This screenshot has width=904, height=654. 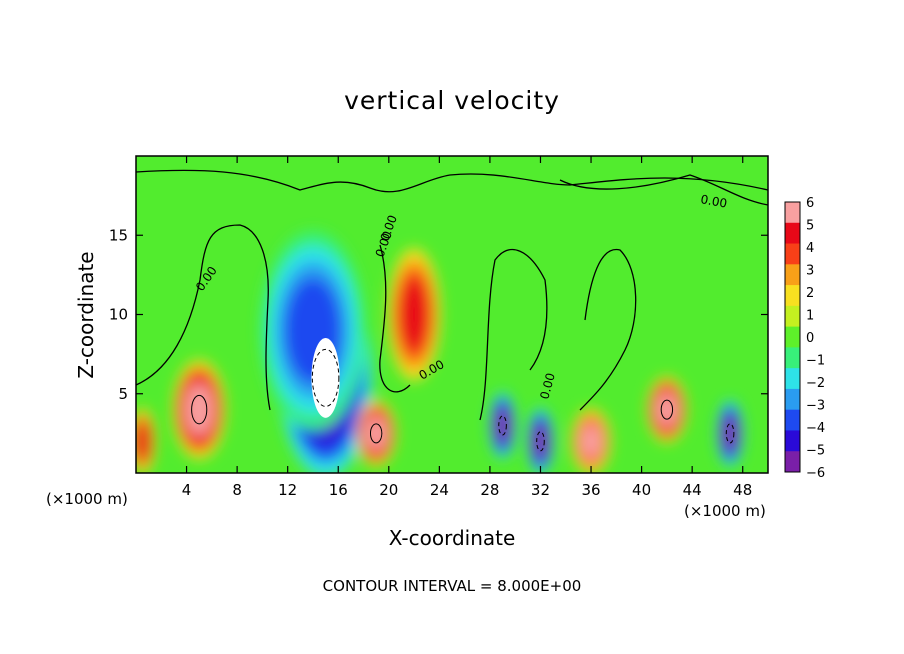 I want to click on x-tick-label-36: 36, so click(x=590, y=490).